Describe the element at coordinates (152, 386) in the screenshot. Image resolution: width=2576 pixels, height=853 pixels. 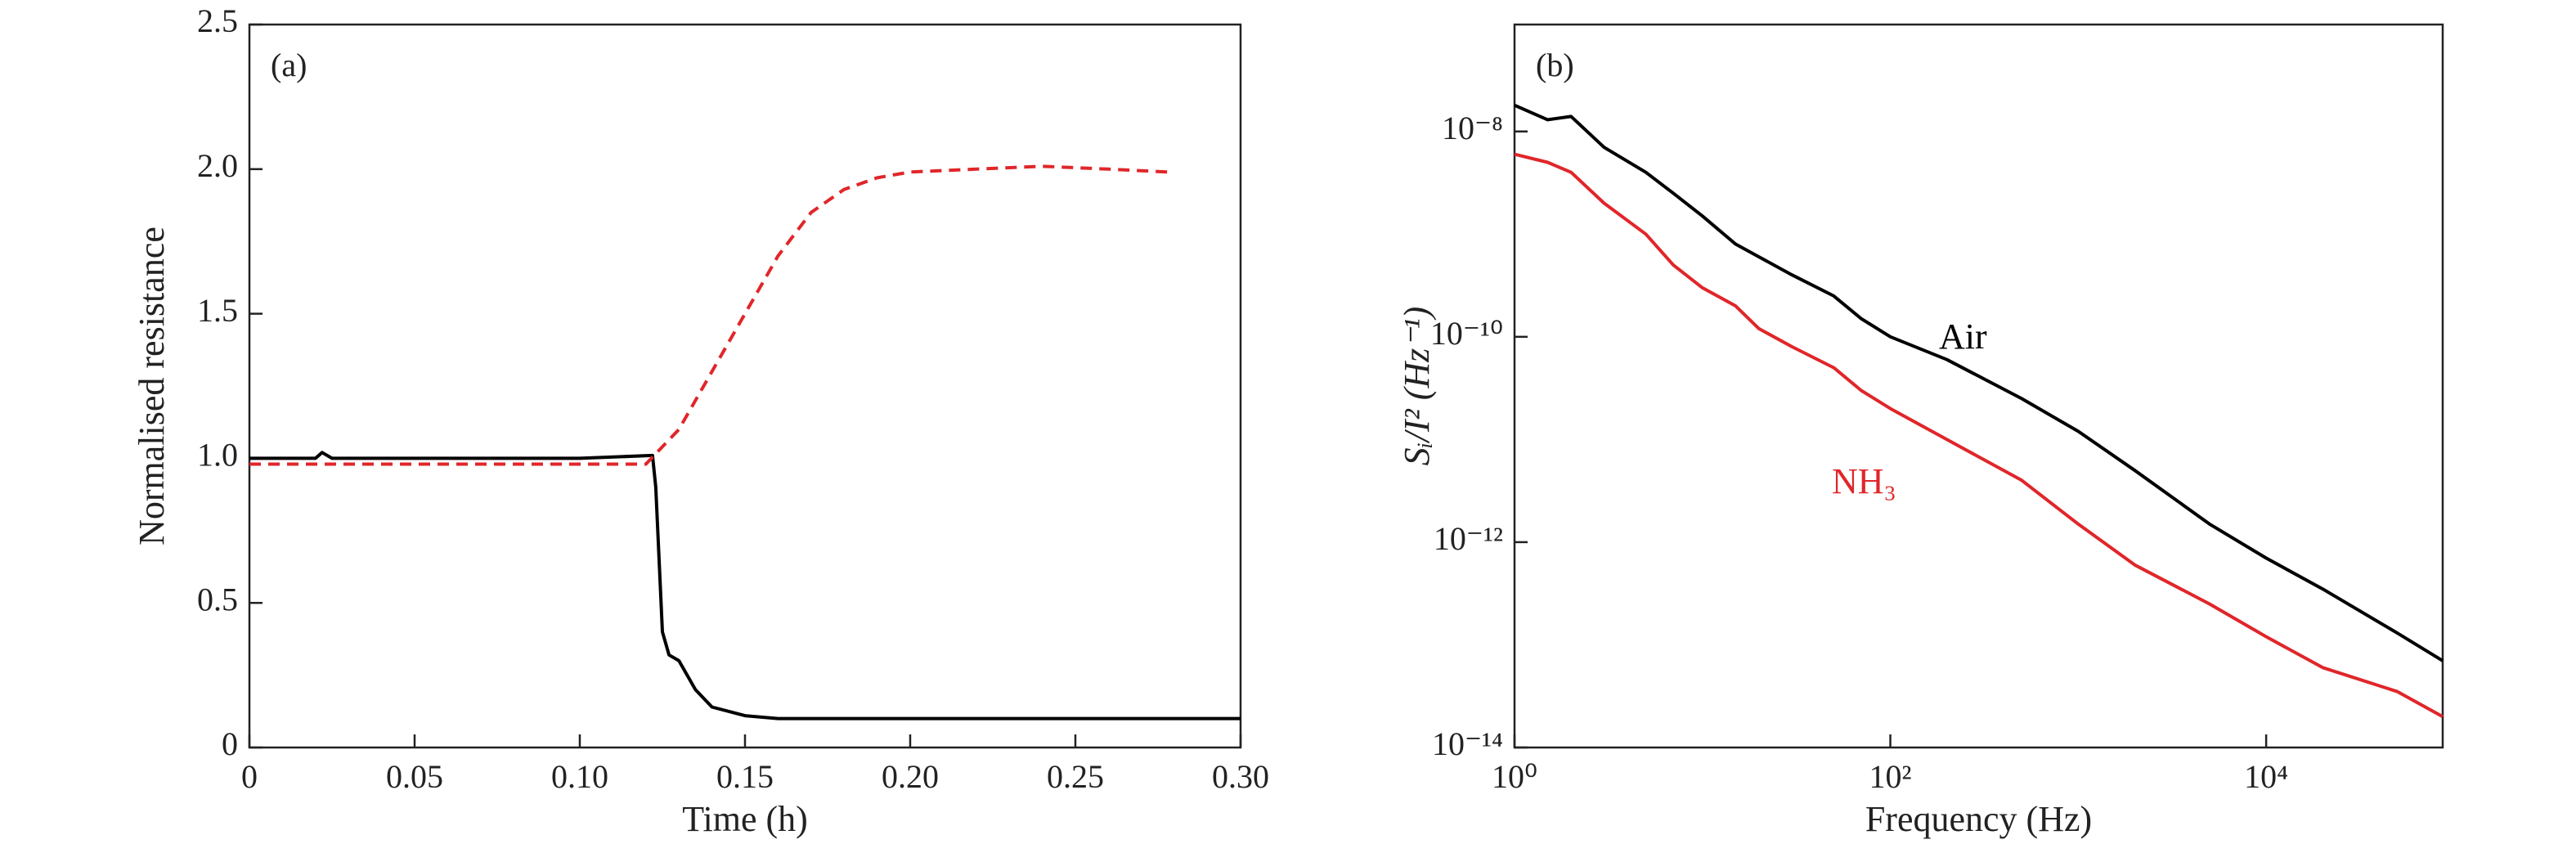
I see `y-axis-label: Normalised resistance` at that location.